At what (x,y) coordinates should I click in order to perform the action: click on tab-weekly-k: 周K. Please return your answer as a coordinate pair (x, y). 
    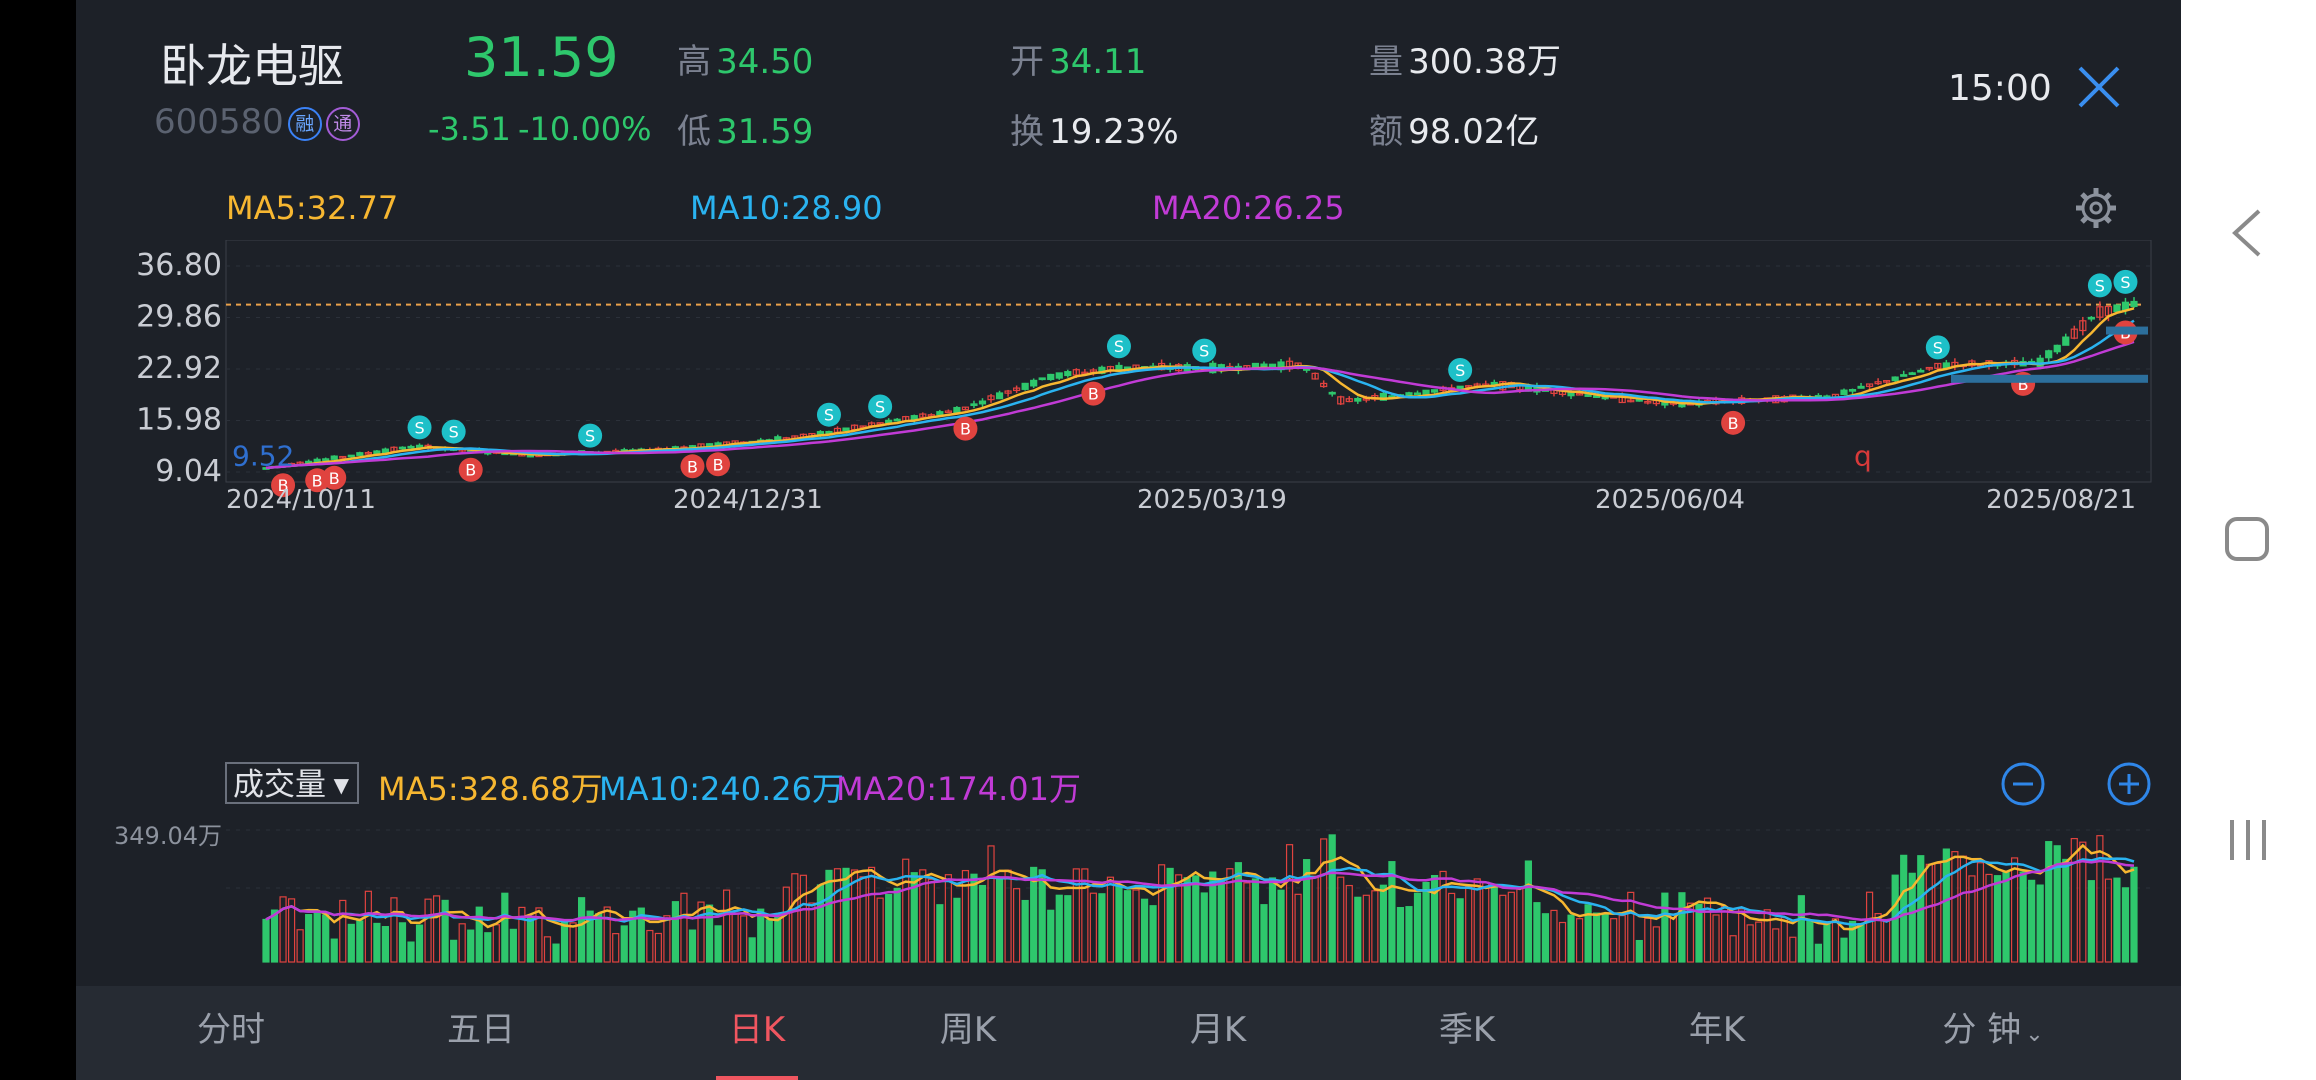
    Looking at the image, I should click on (968, 1030).